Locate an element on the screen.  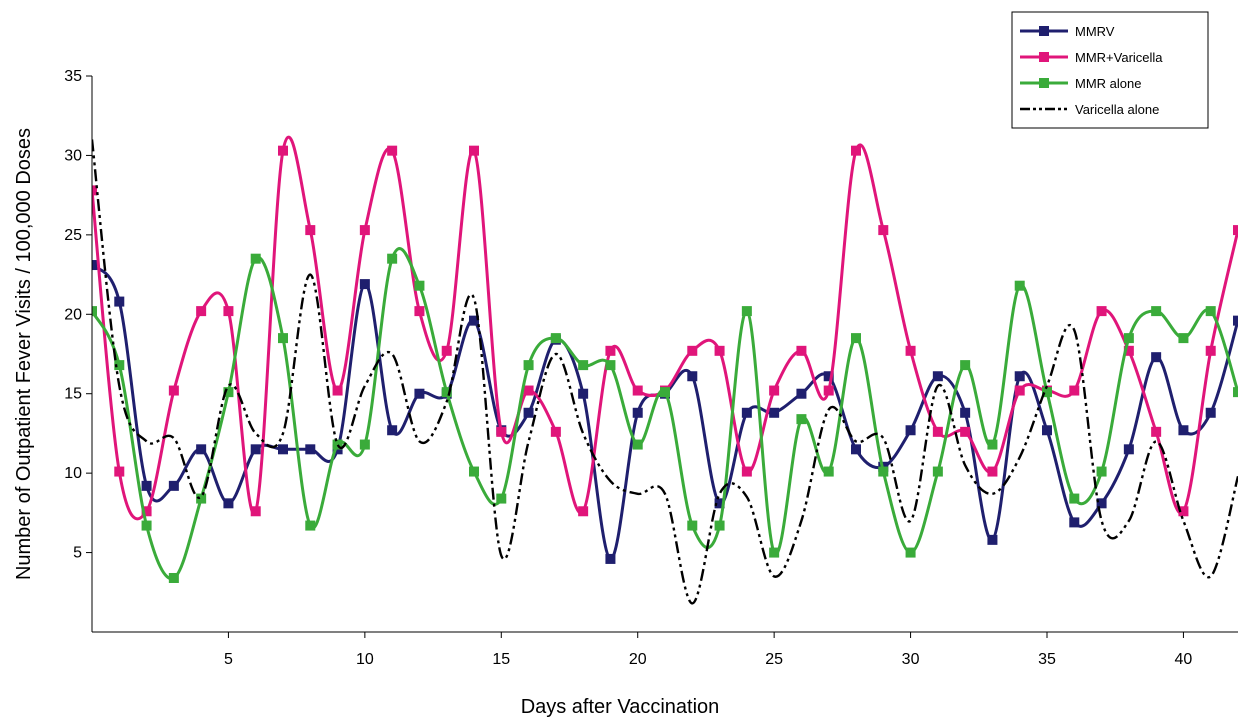
legend-item-mmrv: MMRV is located at coordinates (1067, 31).